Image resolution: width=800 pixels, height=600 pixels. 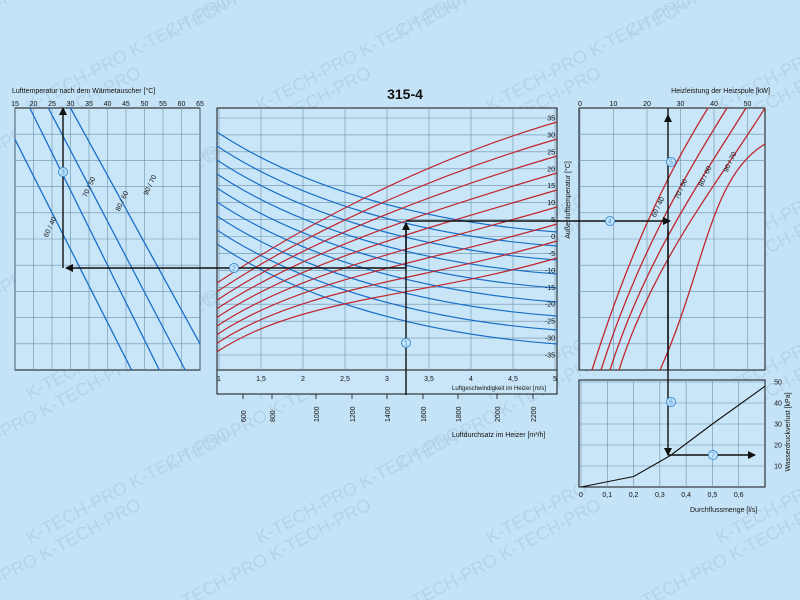 What do you see at coordinates (429, 379) in the screenshot?
I see `velocity-tick: 3,5` at bounding box center [429, 379].